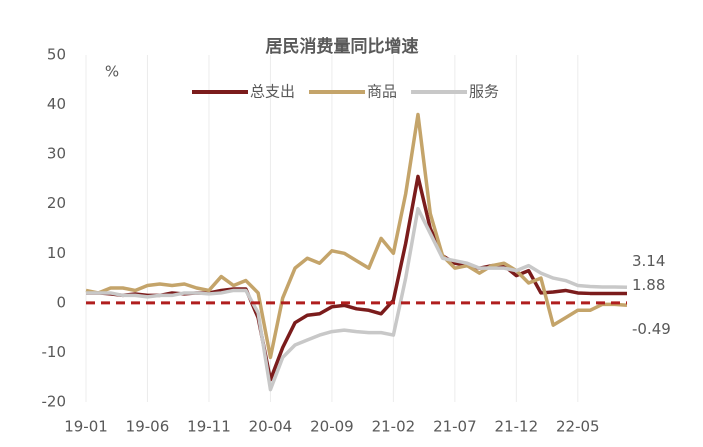  I want to click on x-tick-label: 22-05, so click(578, 427).